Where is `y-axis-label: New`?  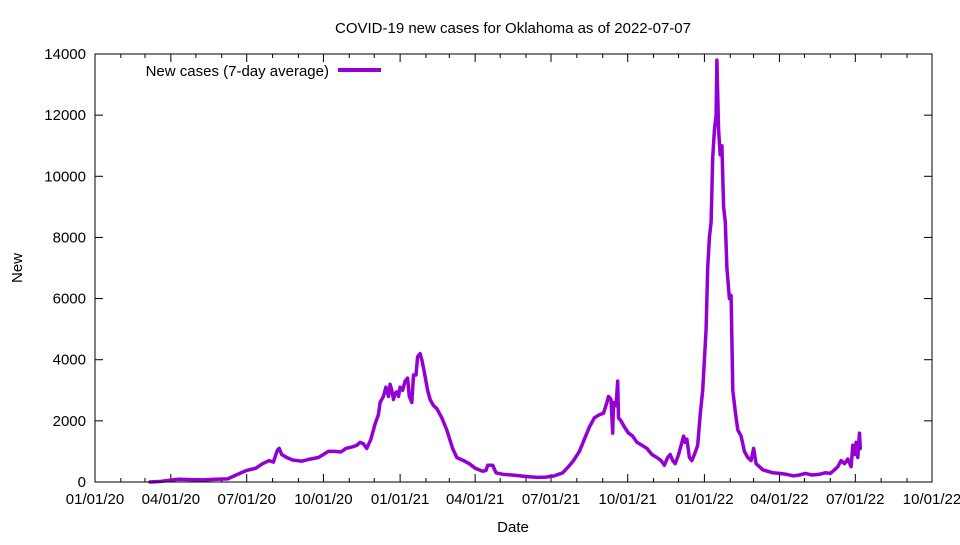 y-axis-label: New is located at coordinates (17, 268).